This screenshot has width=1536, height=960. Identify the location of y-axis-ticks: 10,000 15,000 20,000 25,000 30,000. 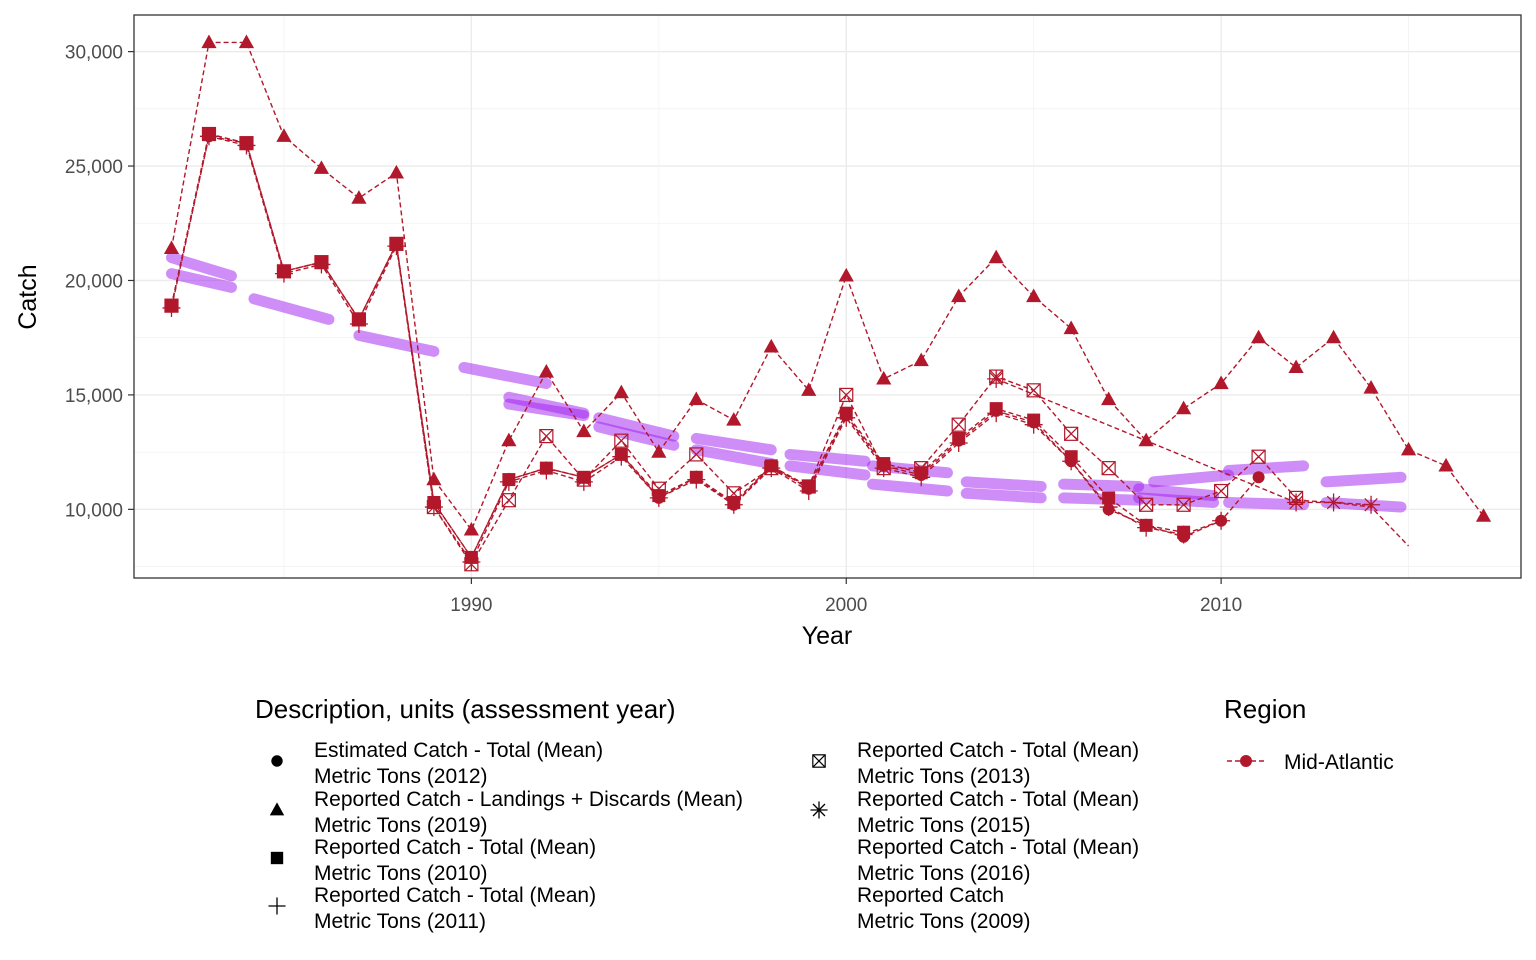
(99, 282).